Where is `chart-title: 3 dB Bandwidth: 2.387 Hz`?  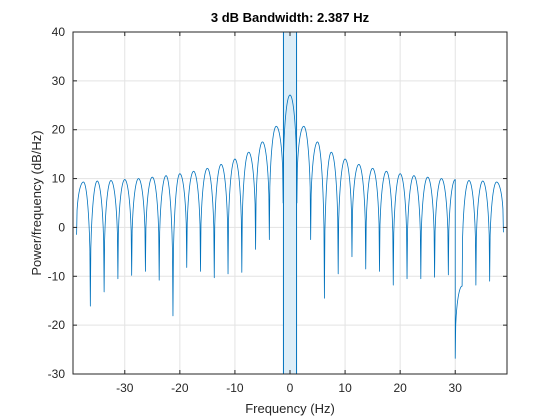
chart-title: 3 dB Bandwidth: 2.387 Hz is located at coordinates (290, 17).